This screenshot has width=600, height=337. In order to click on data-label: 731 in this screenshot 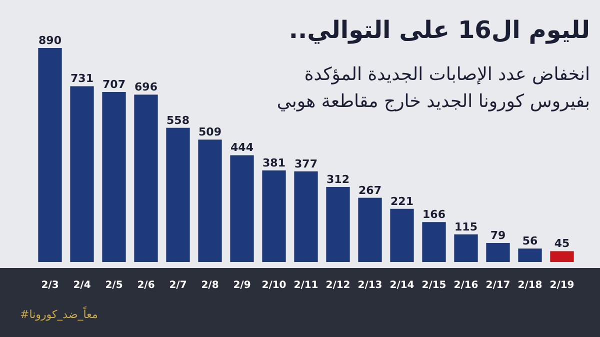, I will do `click(82, 79)`.